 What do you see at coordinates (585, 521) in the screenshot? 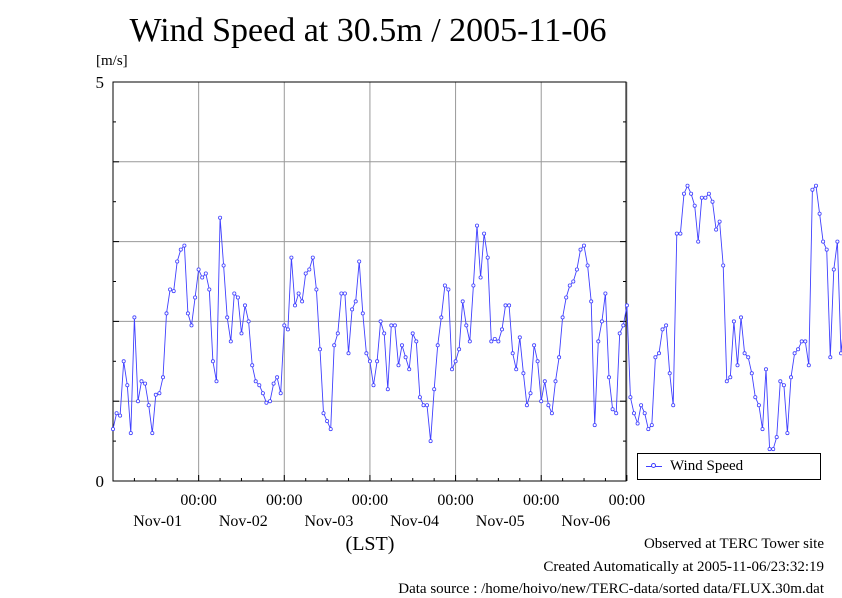
I see `x-tick-date: Nov-06` at bounding box center [585, 521].